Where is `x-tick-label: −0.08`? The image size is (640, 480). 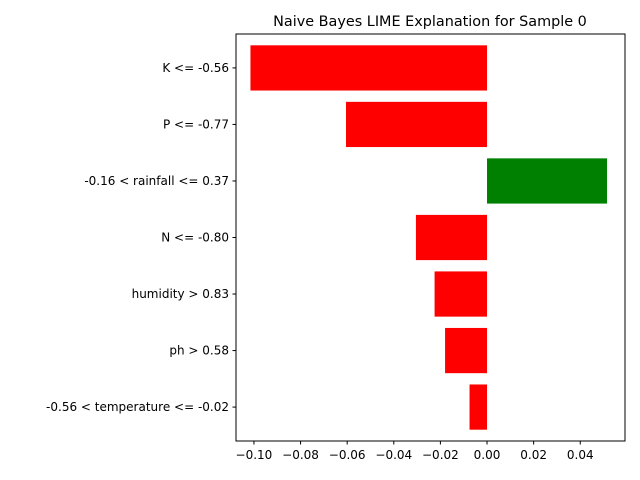
x-tick-label: −0.08 is located at coordinates (300, 455).